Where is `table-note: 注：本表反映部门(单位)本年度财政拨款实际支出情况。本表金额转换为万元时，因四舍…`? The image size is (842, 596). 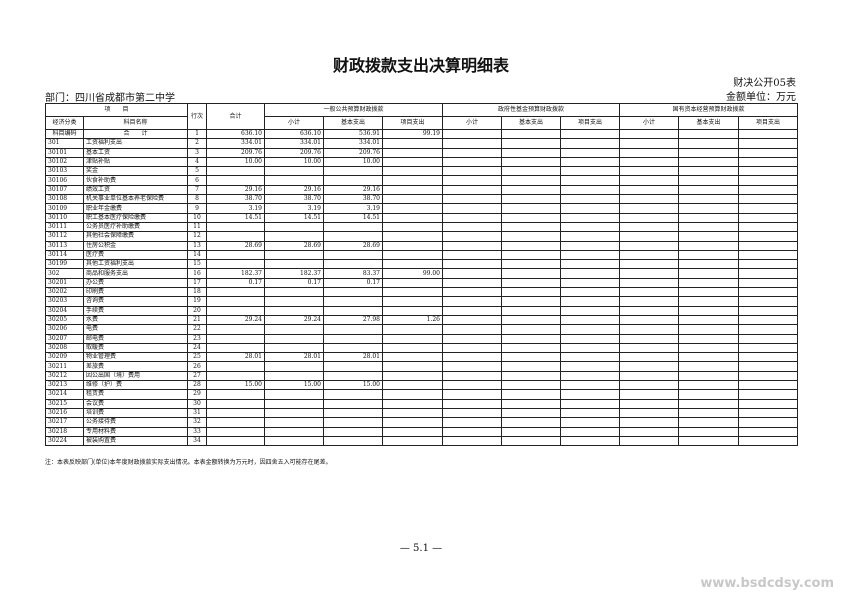
table-note: 注：本表反映部门(单位)本年度财政拨款实际支出情况。本表金额转换为万元时，因四舍… is located at coordinates (188, 462).